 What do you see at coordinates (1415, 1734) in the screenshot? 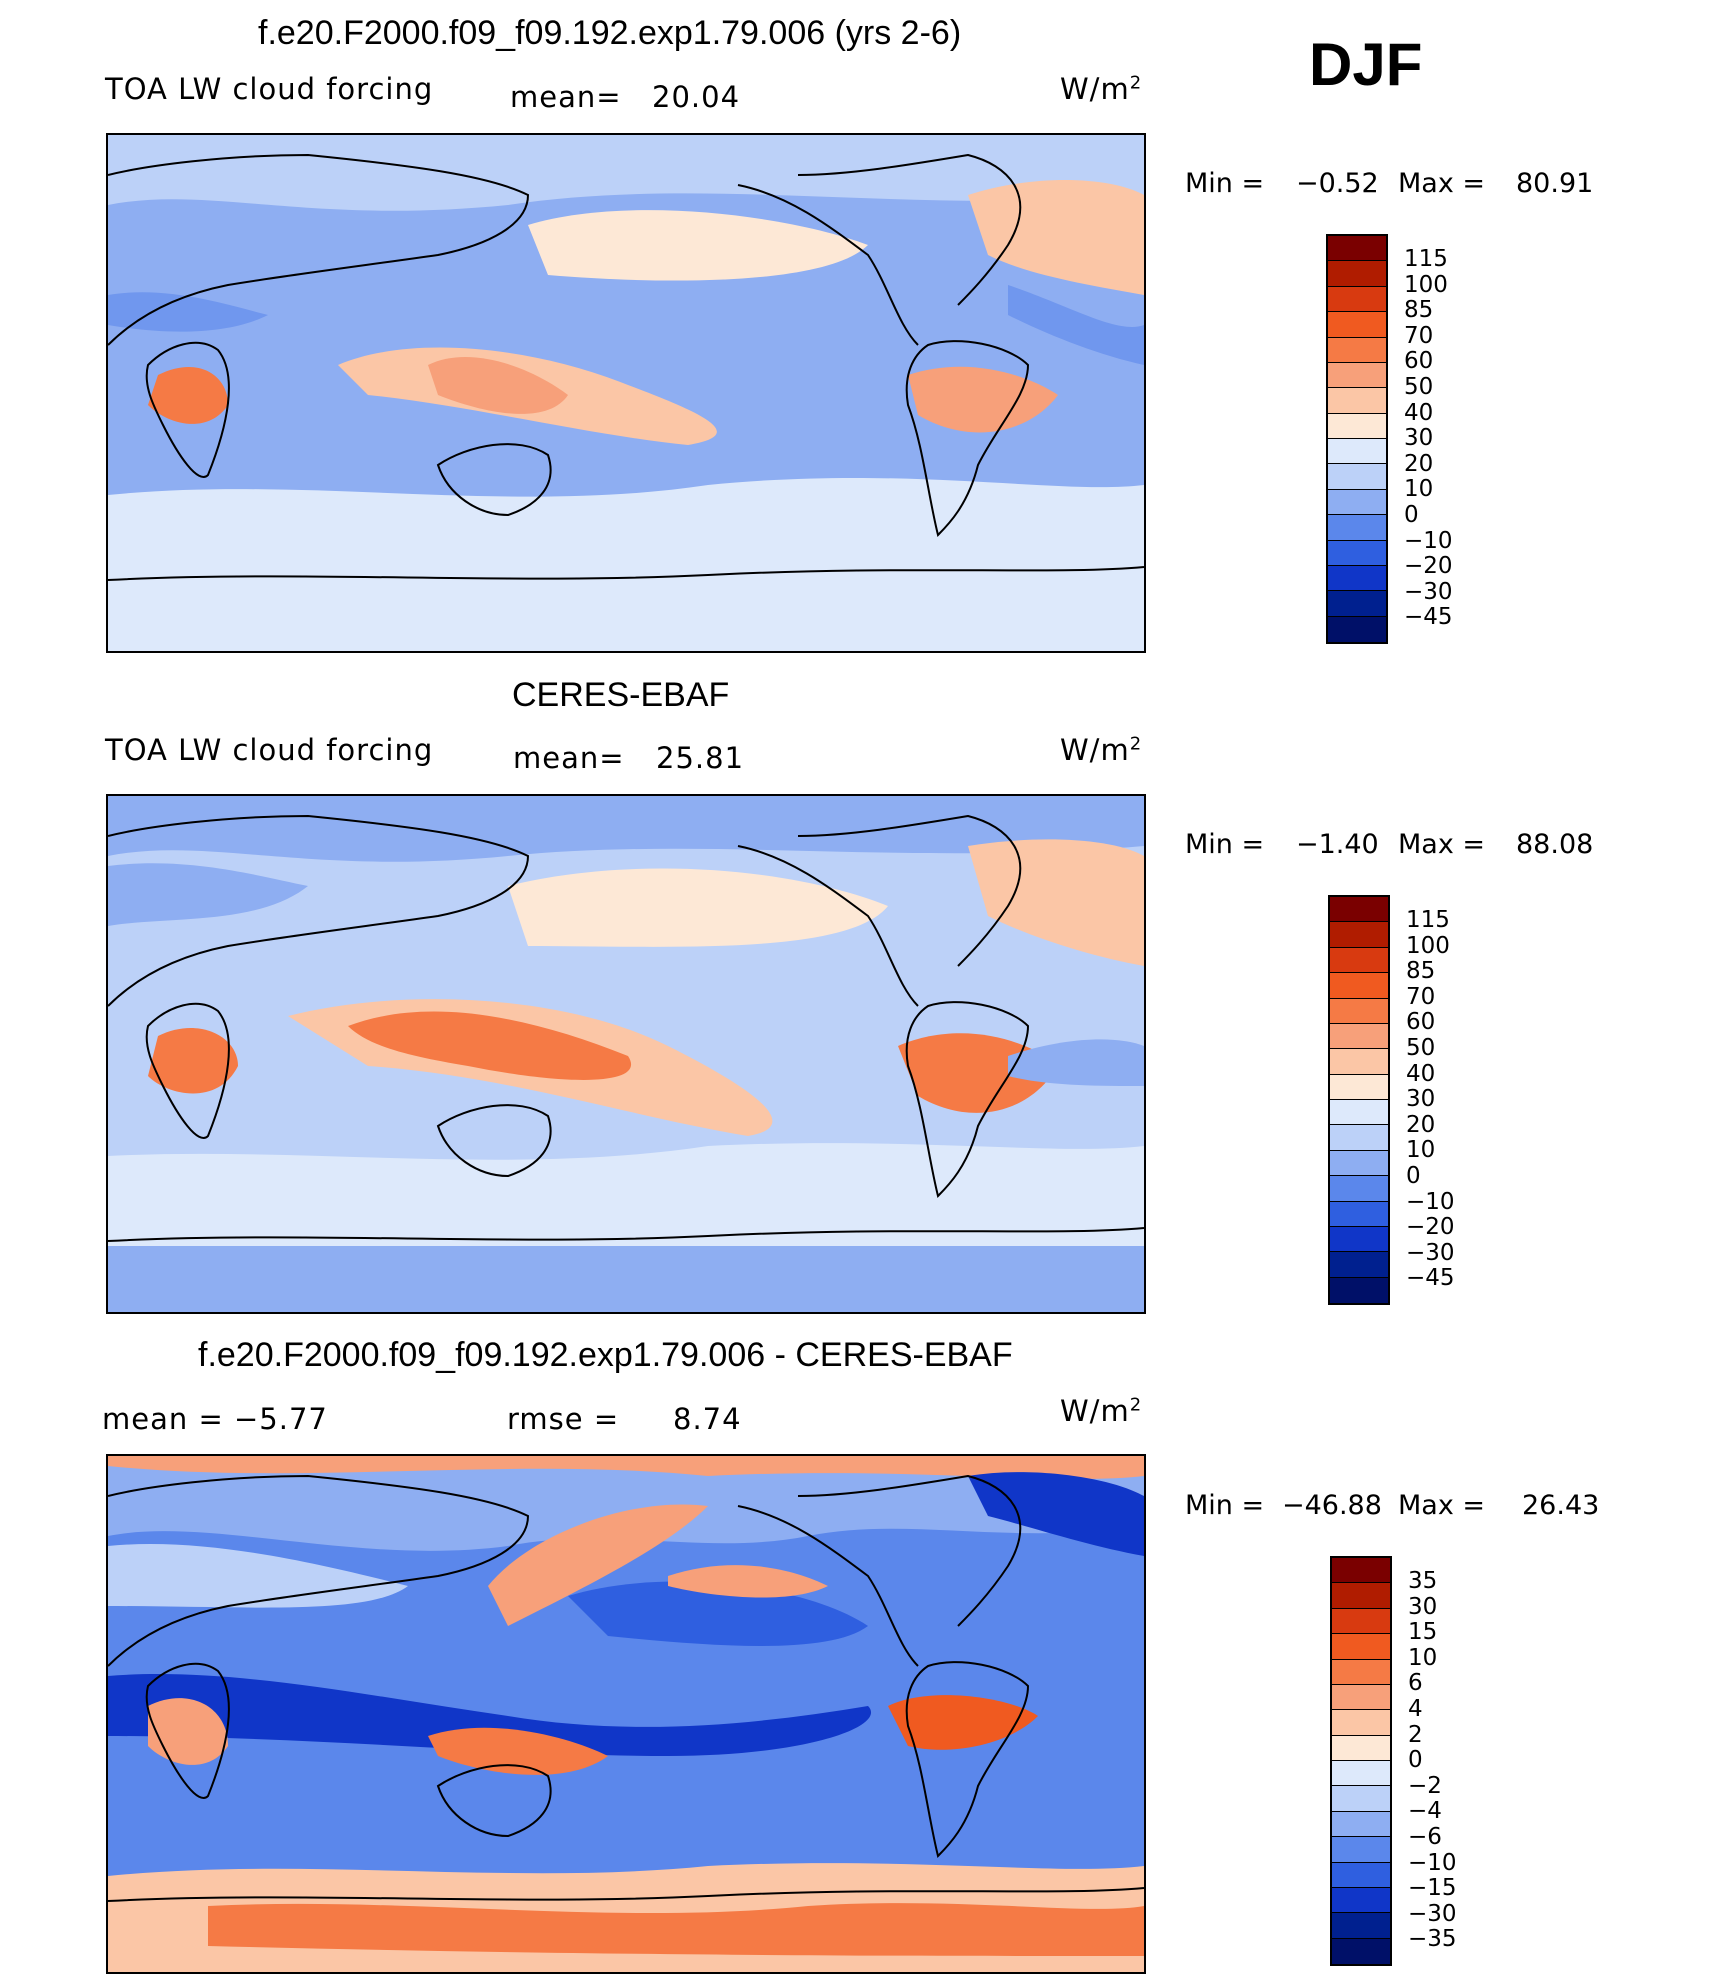
I see `colorbar-level-label: 2` at bounding box center [1415, 1734].